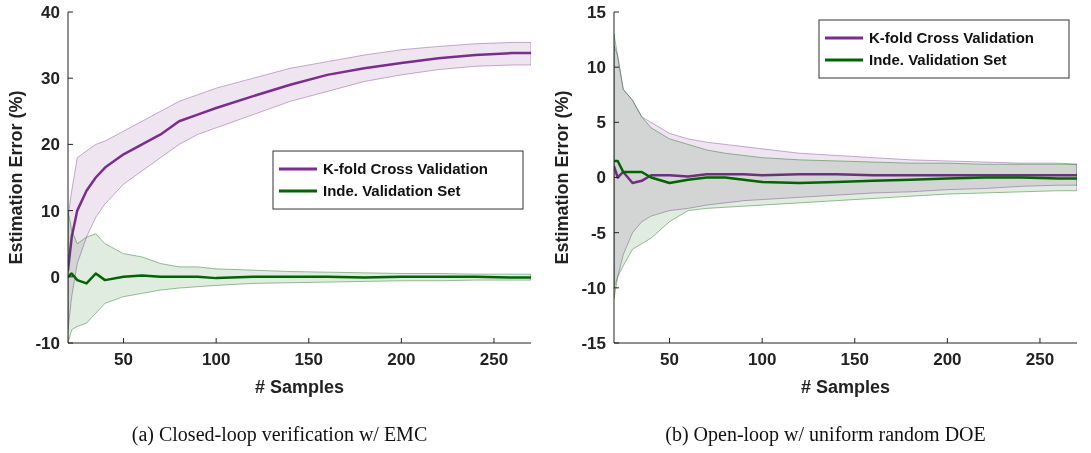 This screenshot has height=453, width=1091. I want to click on text: (a) Closed-loop verification w/ EMC, so click(279, 434).